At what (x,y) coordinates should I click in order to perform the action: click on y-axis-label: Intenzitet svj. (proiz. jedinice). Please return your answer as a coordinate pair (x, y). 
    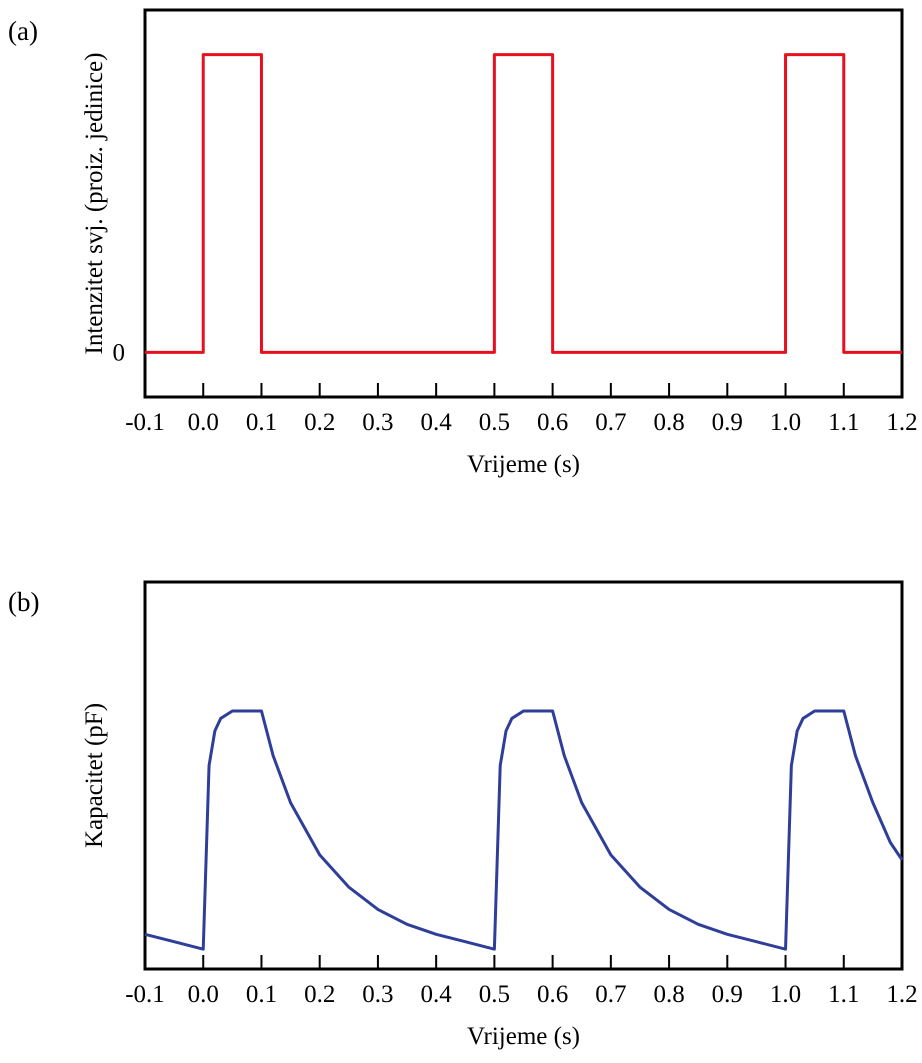
    Looking at the image, I should click on (94, 204).